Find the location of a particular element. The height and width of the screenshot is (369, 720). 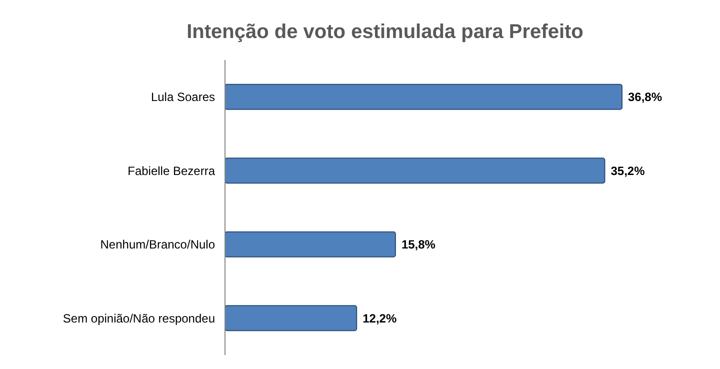

y-tick-label: Lula Soares is located at coordinates (182, 97).